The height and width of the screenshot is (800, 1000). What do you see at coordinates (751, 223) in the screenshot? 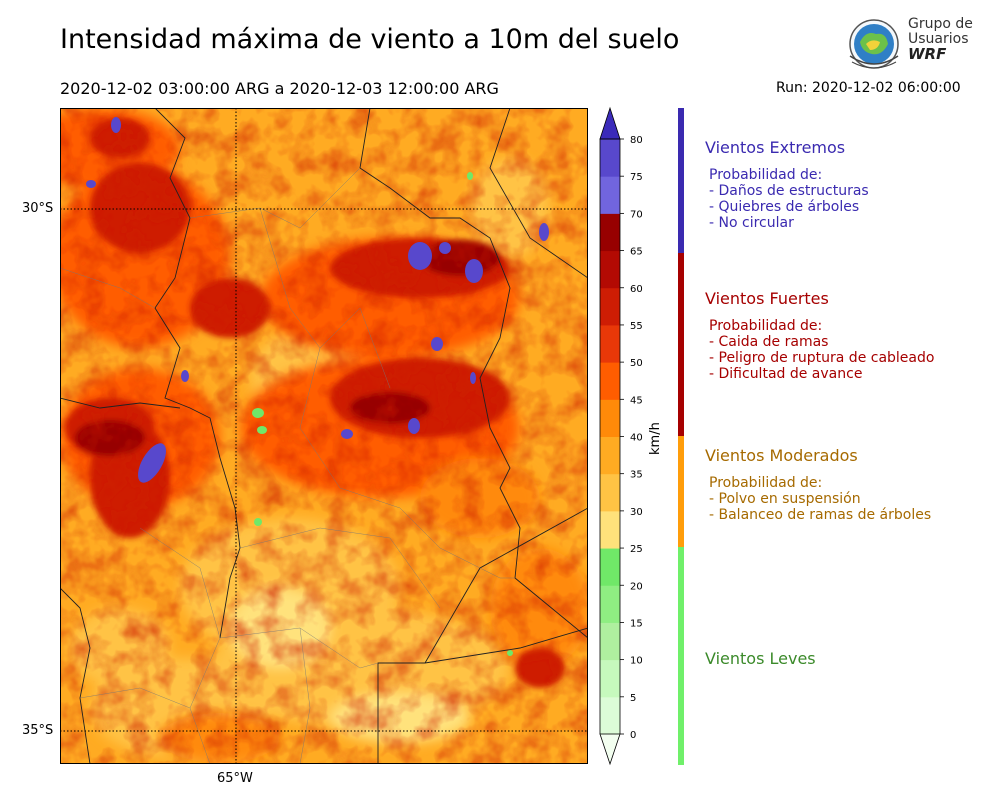
I see `category-line: - No circular` at bounding box center [751, 223].